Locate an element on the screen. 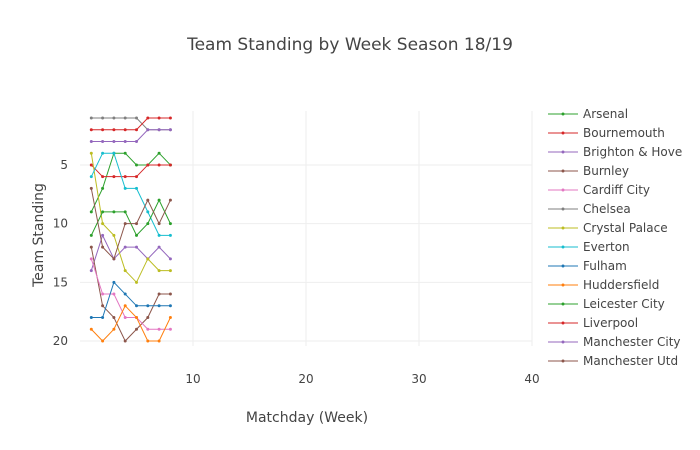  legend-item: Leicester City is located at coordinates (606, 304).